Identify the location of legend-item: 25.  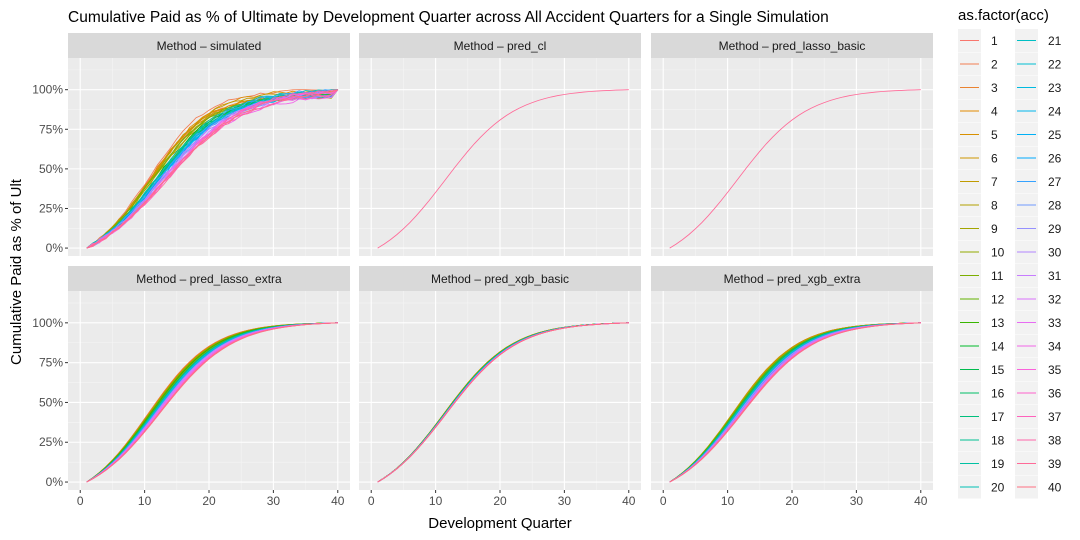
(1038, 134).